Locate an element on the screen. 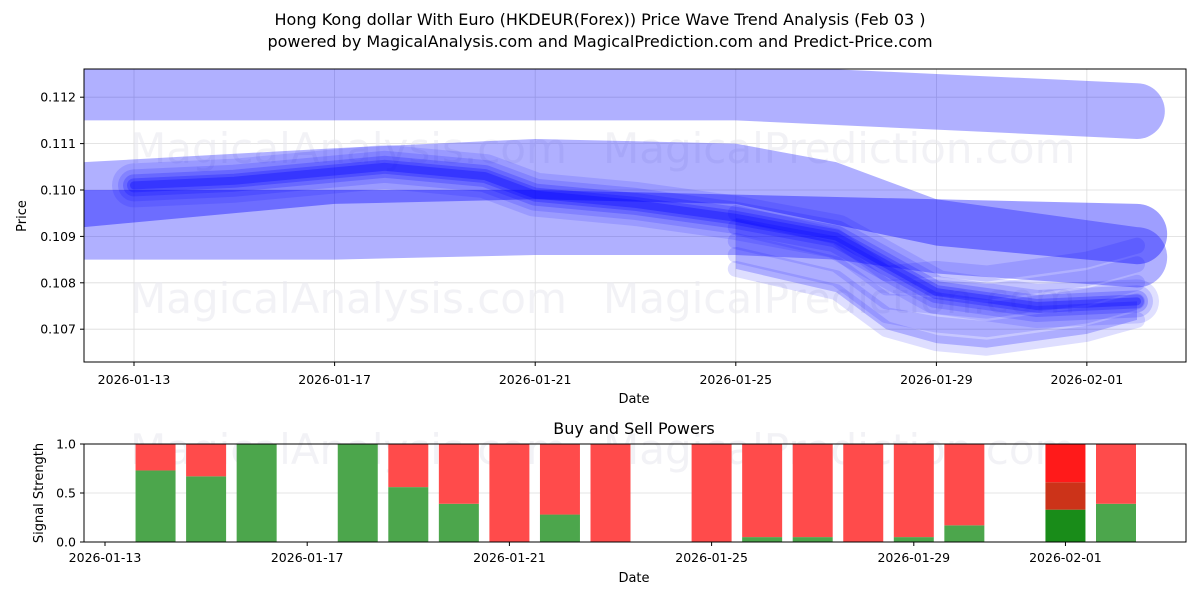 The width and height of the screenshot is (1200, 600). main-y-axis: 0.107 0.108 0.109 0.110 0.111 0.112 is located at coordinates (62, 213).